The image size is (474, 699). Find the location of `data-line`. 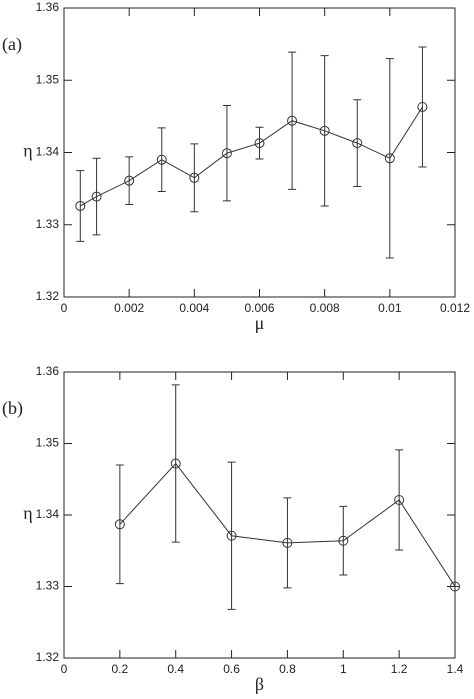

data-line is located at coordinates (251, 156).